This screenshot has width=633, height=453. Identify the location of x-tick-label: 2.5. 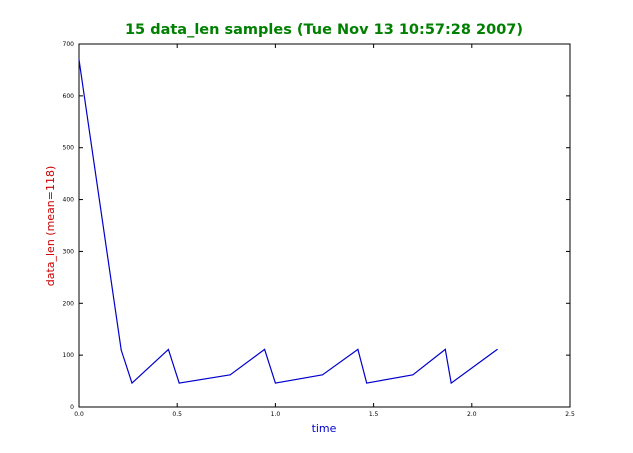
(570, 414).